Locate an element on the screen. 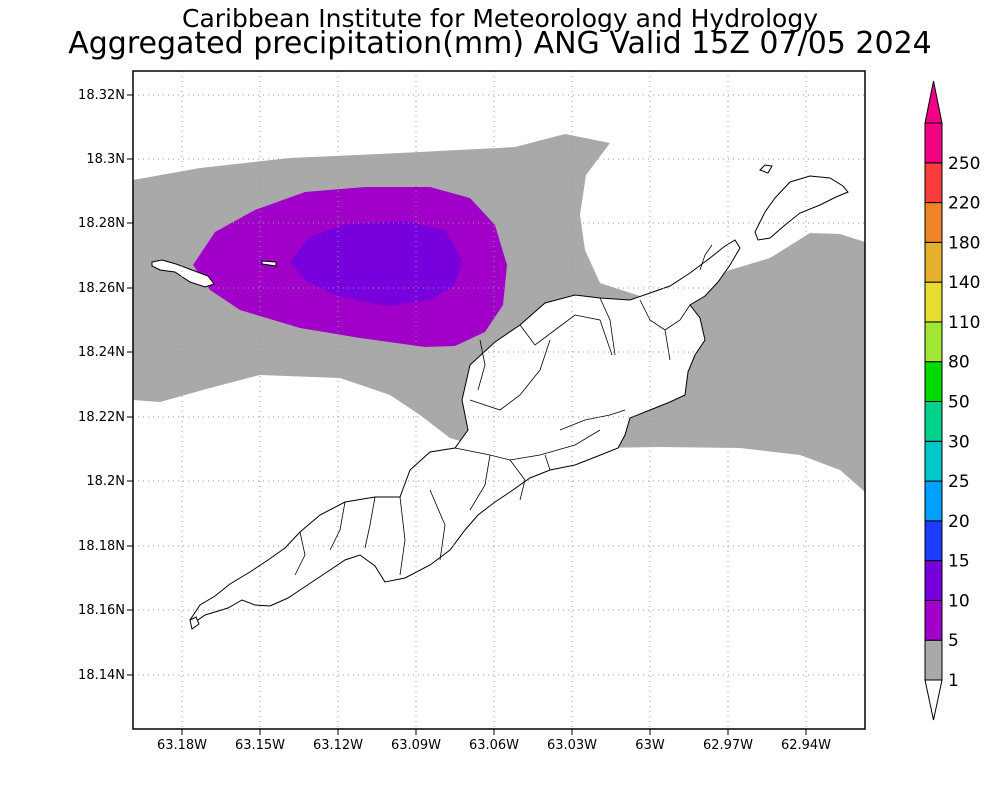 The image size is (1000, 800). legend-label: 25 is located at coordinates (959, 482).